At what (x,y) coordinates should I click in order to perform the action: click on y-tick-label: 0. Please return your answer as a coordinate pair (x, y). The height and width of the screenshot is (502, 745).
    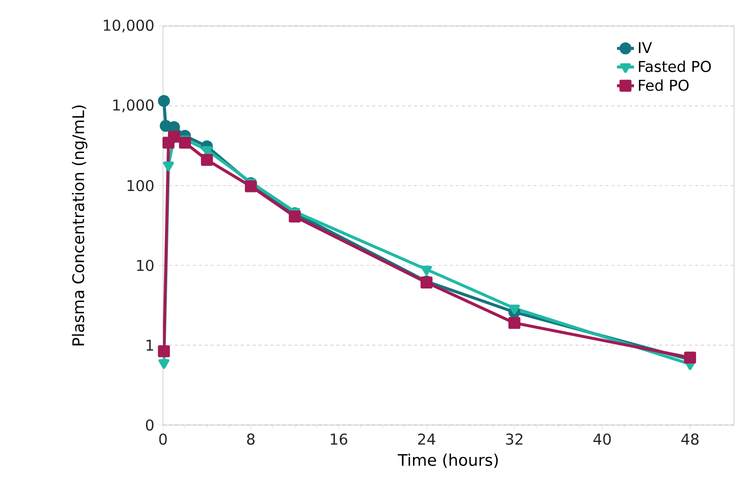
    Looking at the image, I should click on (150, 425).